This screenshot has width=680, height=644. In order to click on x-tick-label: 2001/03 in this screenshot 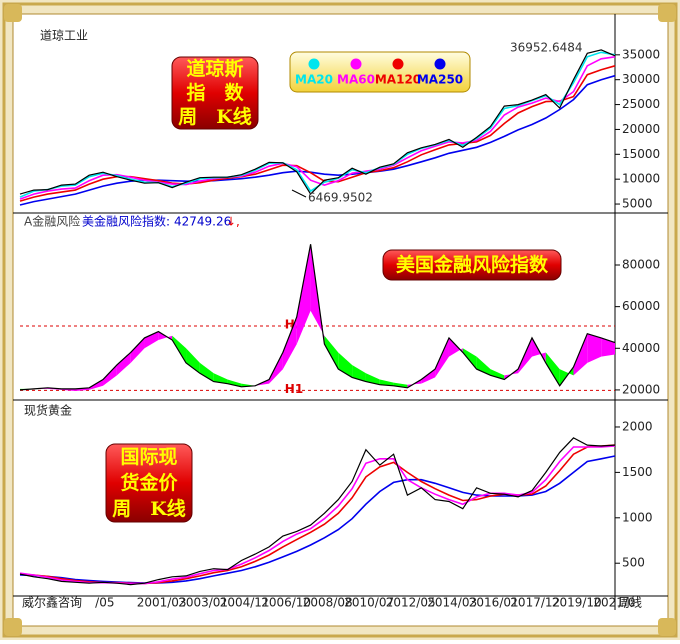, I will do `click(162, 603)`.